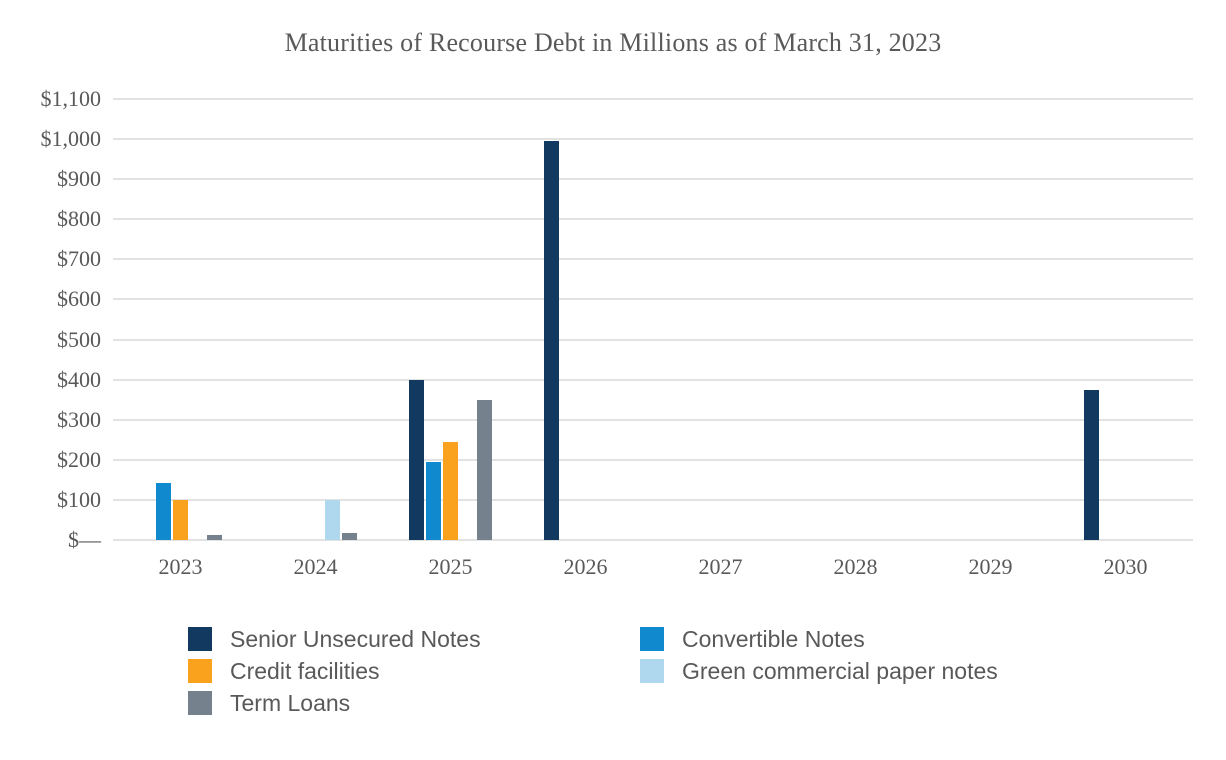 This screenshot has width=1226, height=760. What do you see at coordinates (71, 98) in the screenshot?
I see `y-tick-label: $1,100` at bounding box center [71, 98].